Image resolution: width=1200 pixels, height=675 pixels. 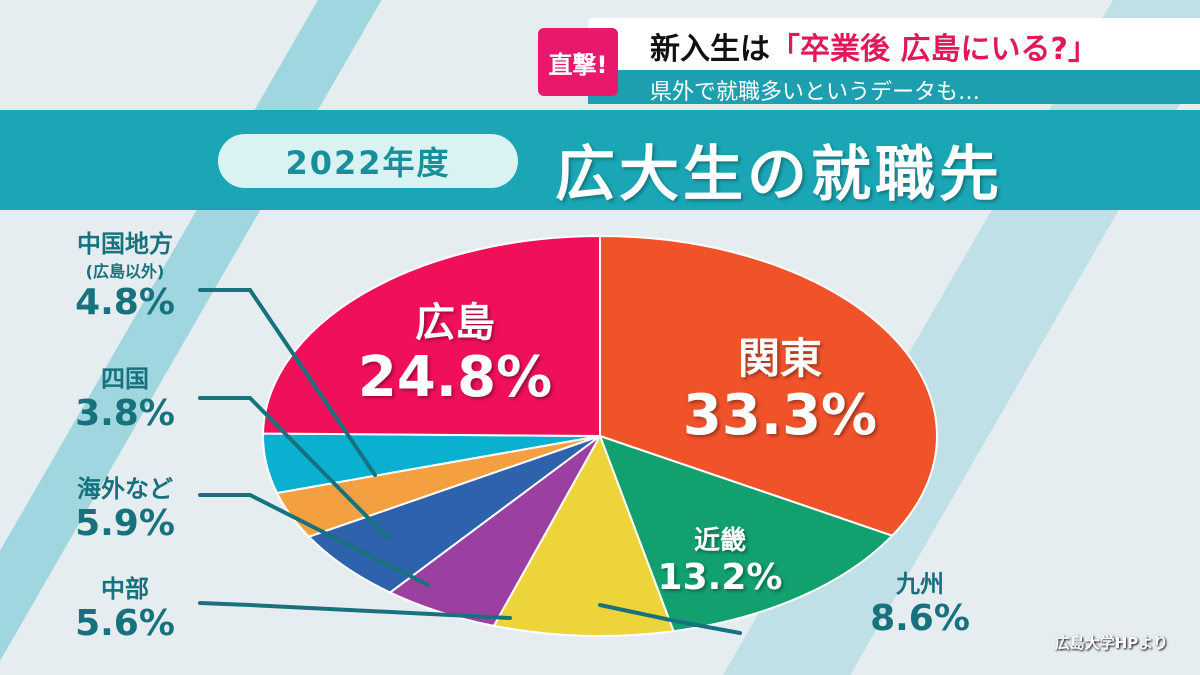 What do you see at coordinates (720, 562) in the screenshot?
I see `slice-label-kinki: 近畿 13.2%` at bounding box center [720, 562].